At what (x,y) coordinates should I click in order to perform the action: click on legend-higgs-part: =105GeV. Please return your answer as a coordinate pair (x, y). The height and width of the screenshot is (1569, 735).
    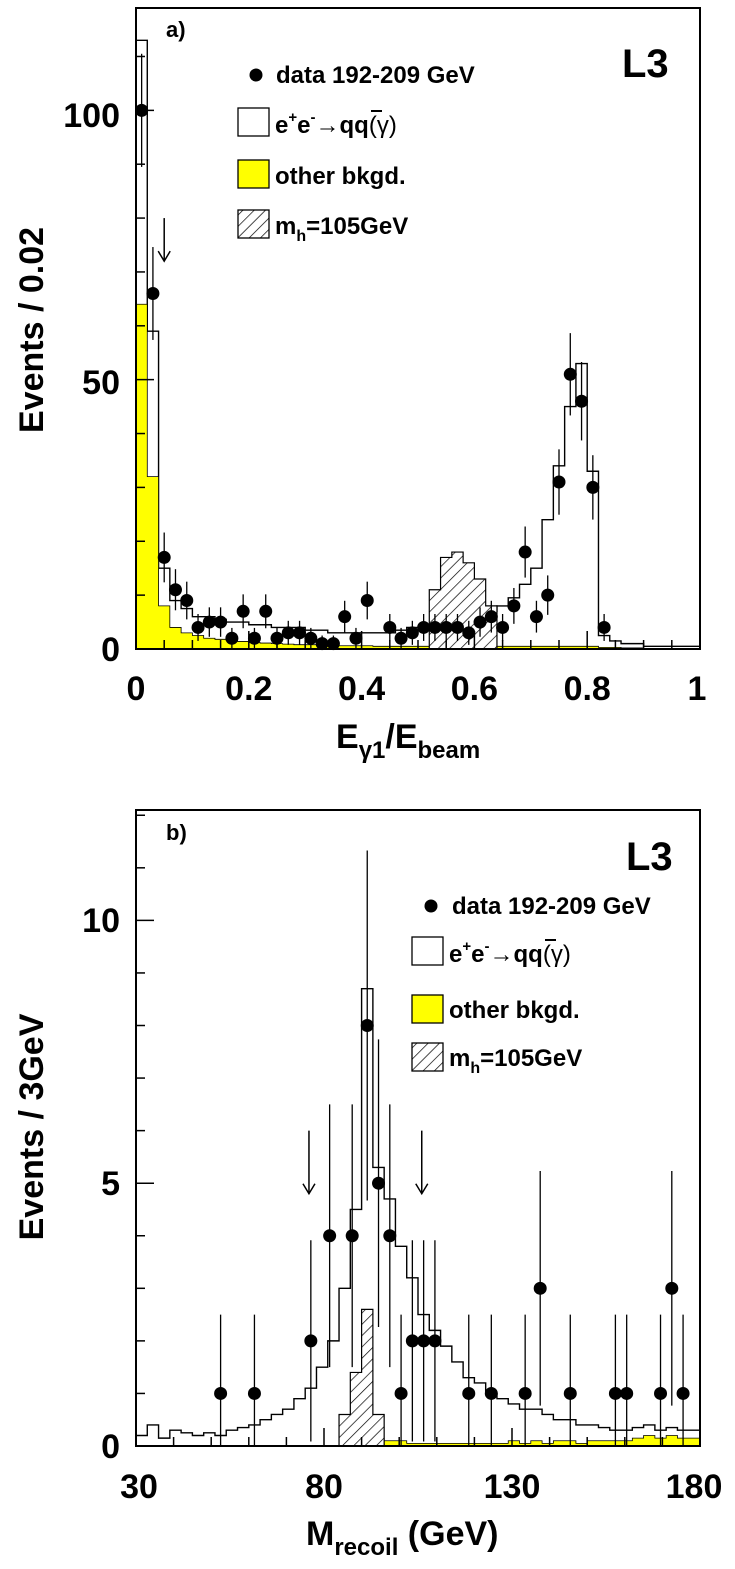
    Looking at the image, I should click on (357, 226).